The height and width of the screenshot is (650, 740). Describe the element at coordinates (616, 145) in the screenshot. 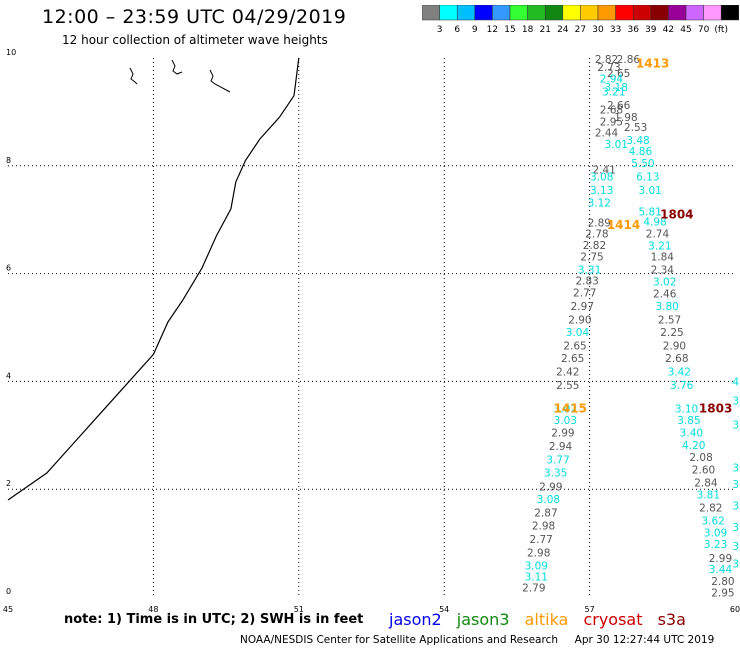

I see `wave-height-label: 3.01` at that location.